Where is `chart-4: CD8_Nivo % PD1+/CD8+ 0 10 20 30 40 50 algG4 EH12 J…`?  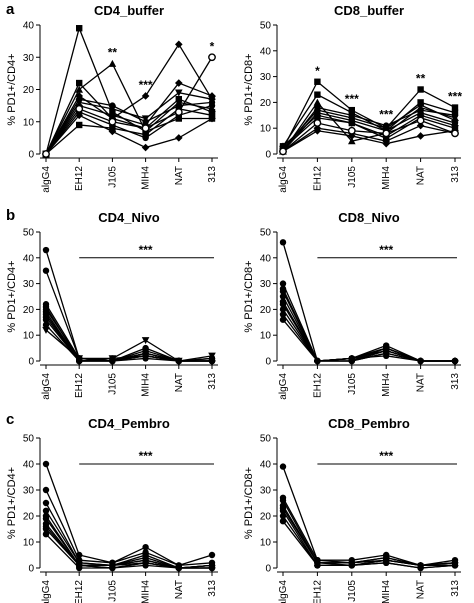 chart-4: CD8_Nivo % PD1+/CD8+ 0 10 20 30 40 50 algG4 EH12 J… is located at coordinates (352, 305).